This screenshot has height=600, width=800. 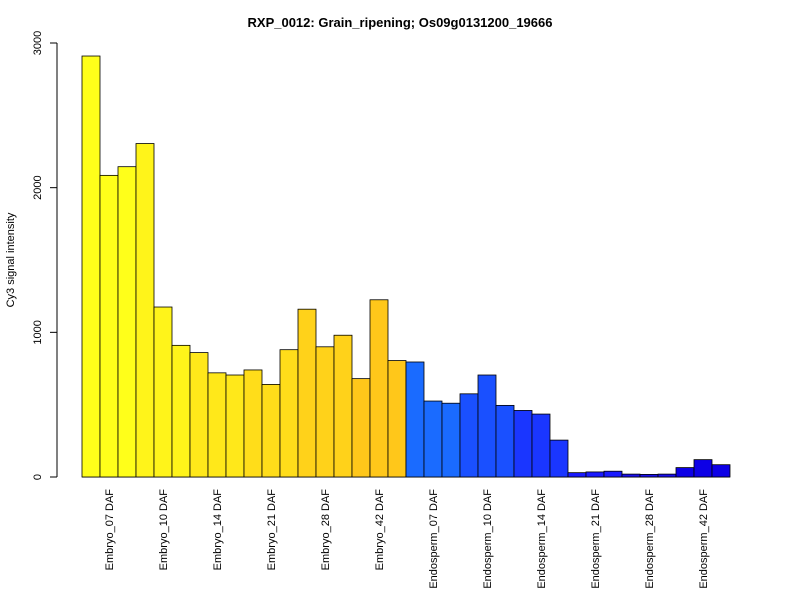 I want to click on x-category-label: Embryo_28 DAF, so click(x=326, y=530).